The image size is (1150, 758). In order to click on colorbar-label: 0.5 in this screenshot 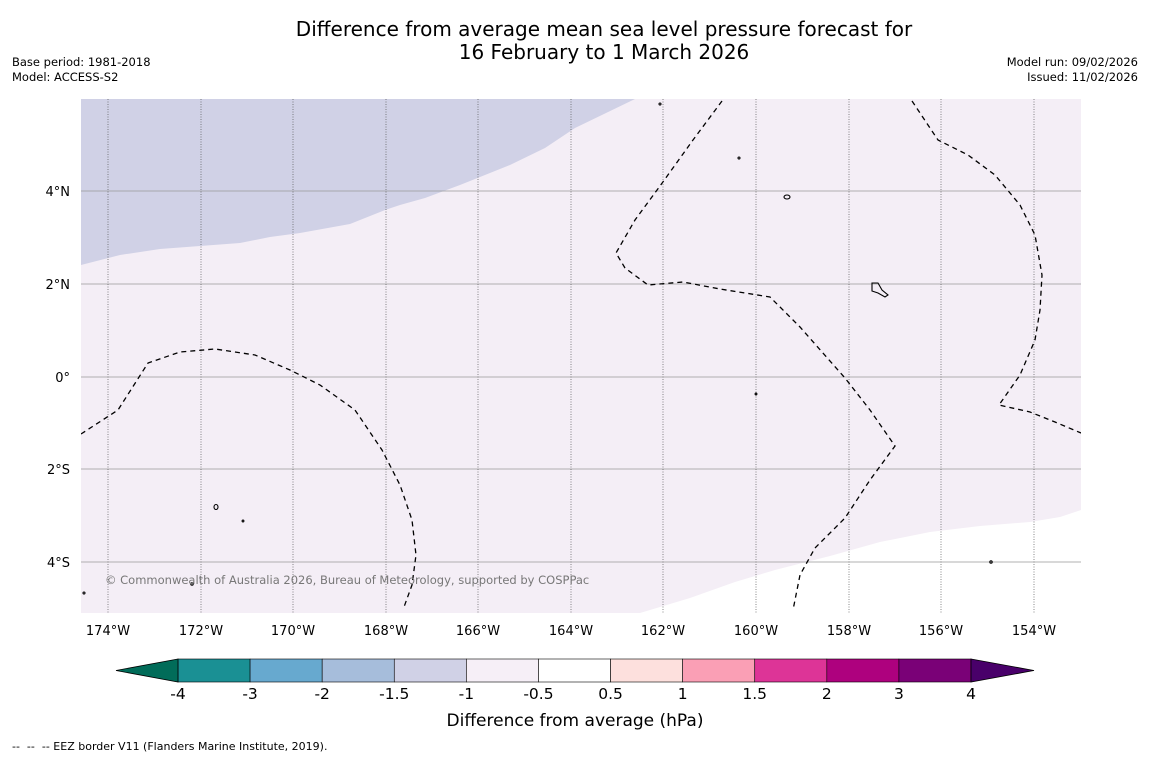, I will do `click(610, 694)`.